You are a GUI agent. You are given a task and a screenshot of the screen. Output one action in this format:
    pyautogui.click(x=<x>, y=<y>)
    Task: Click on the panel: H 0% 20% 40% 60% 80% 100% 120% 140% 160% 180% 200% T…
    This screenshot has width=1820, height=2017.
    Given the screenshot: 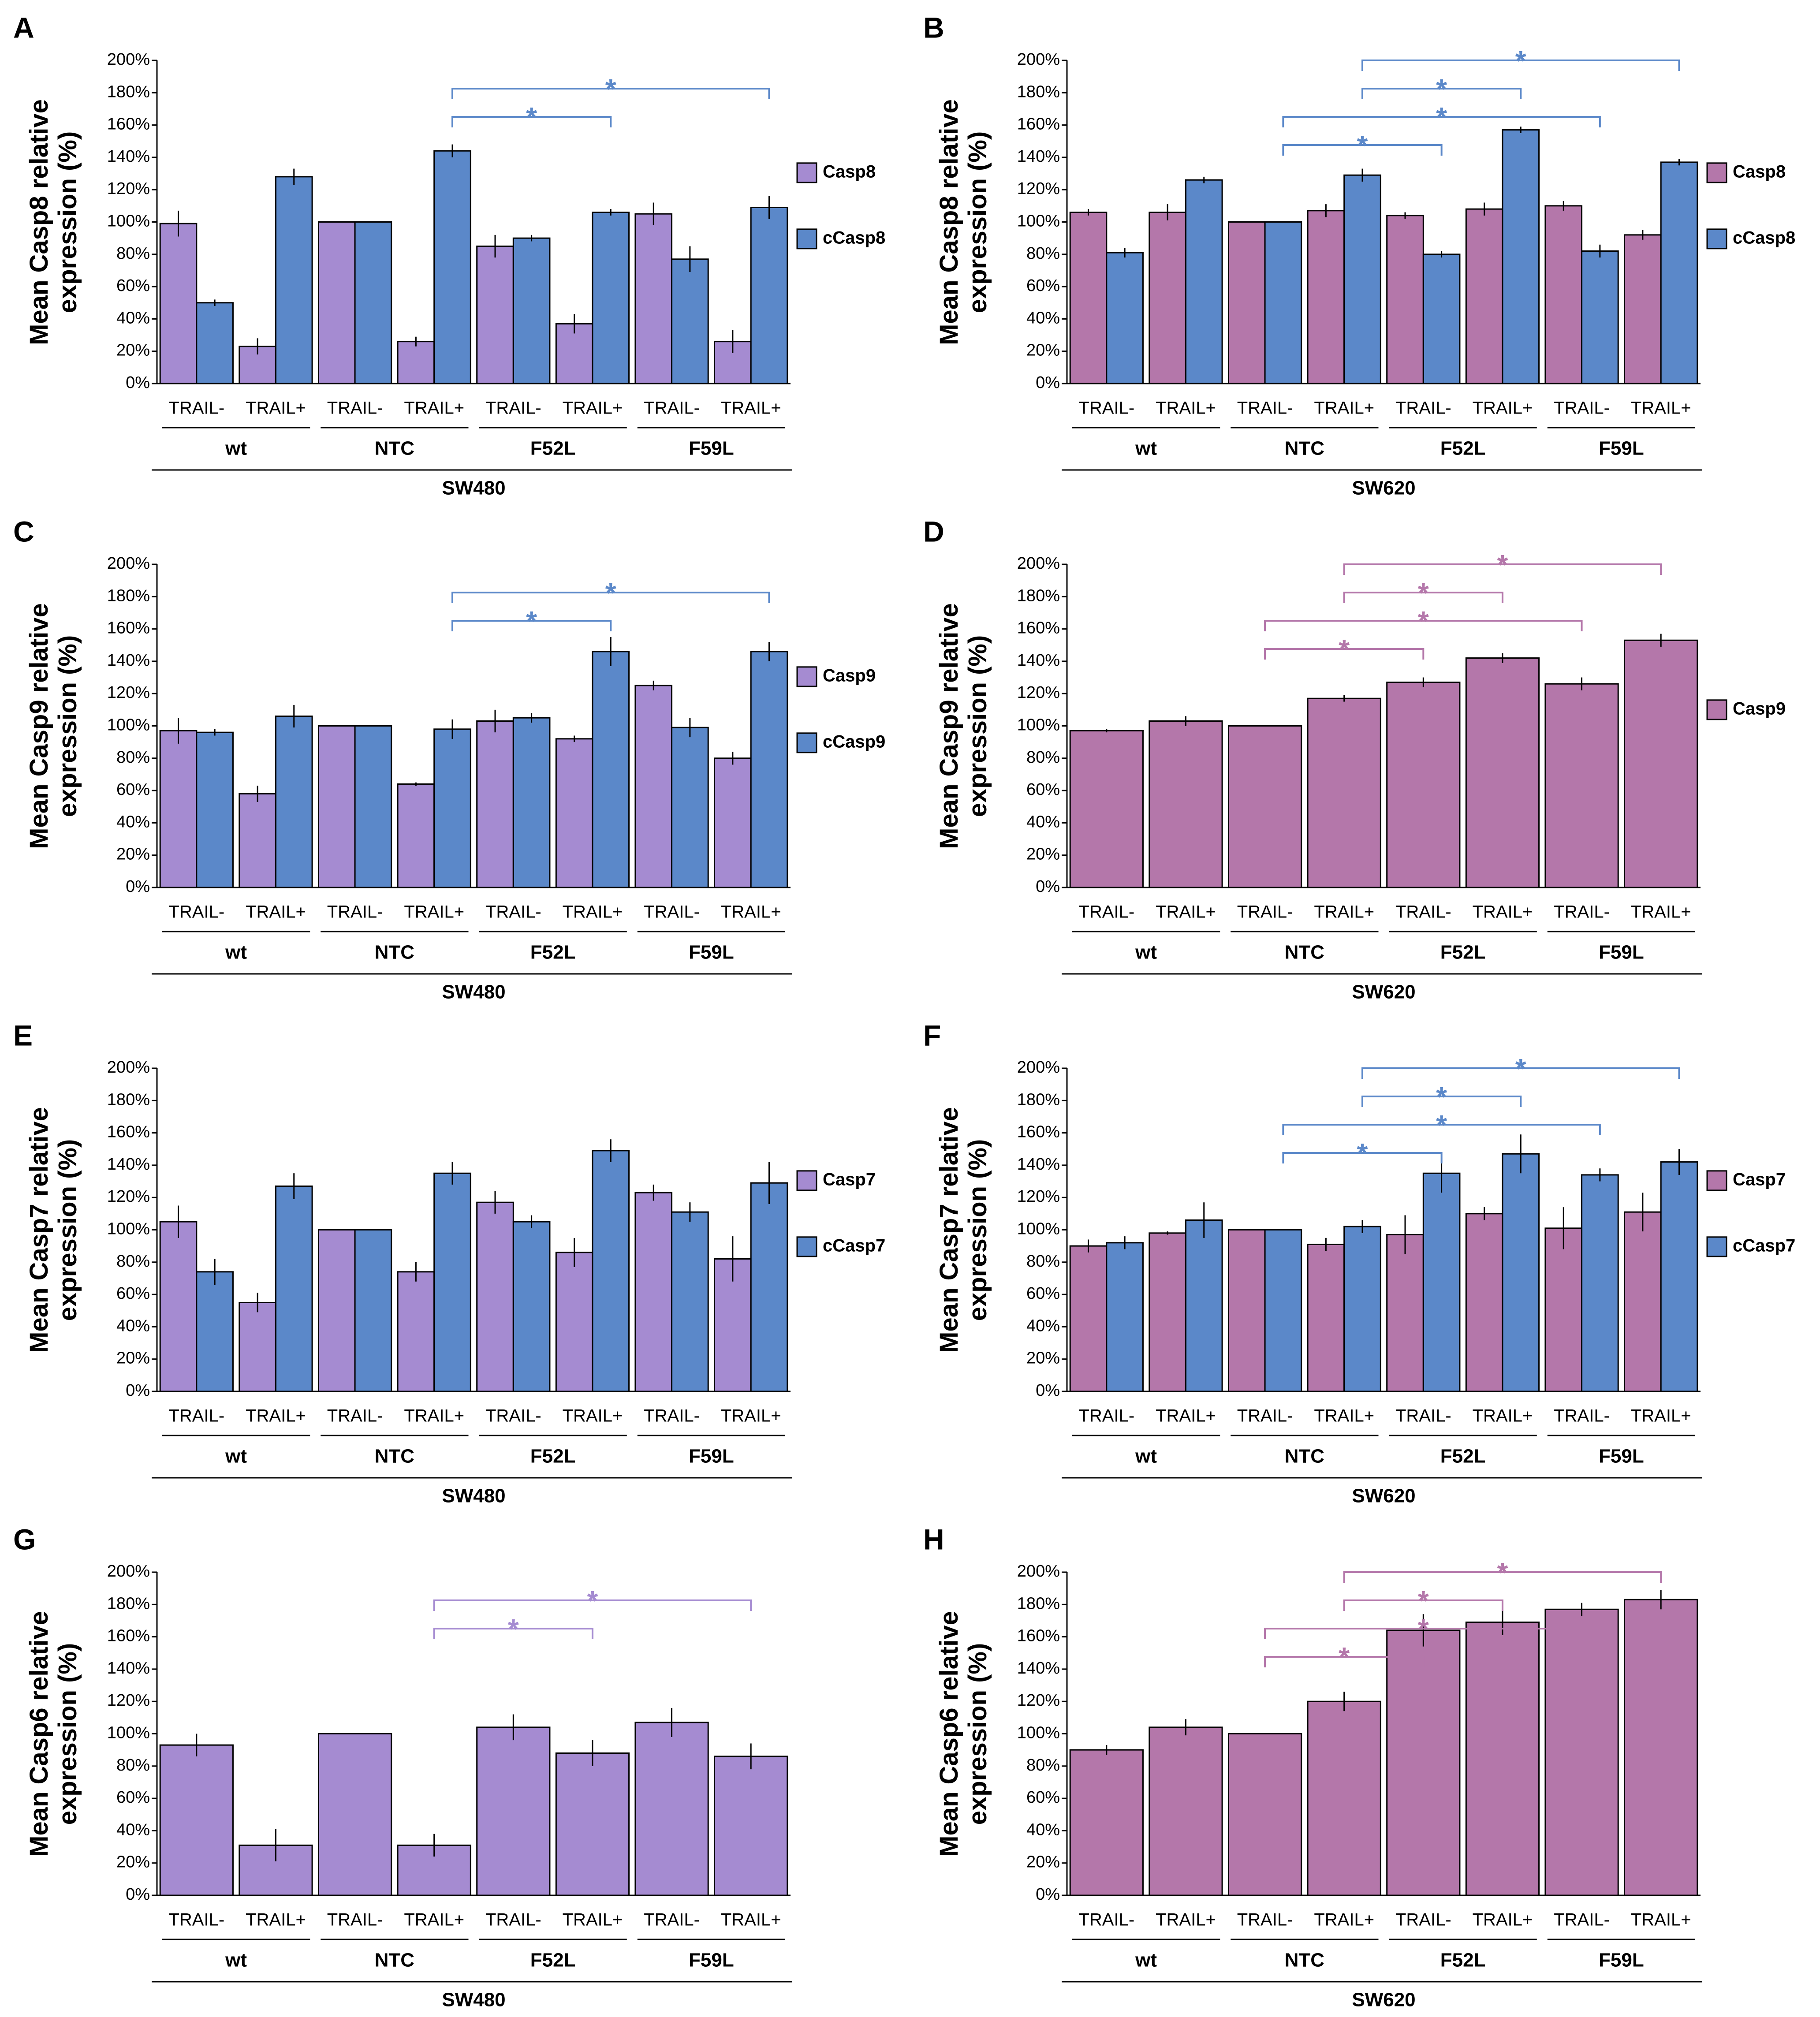 What is the action you would take?
    pyautogui.click(x=1365, y=1764)
    